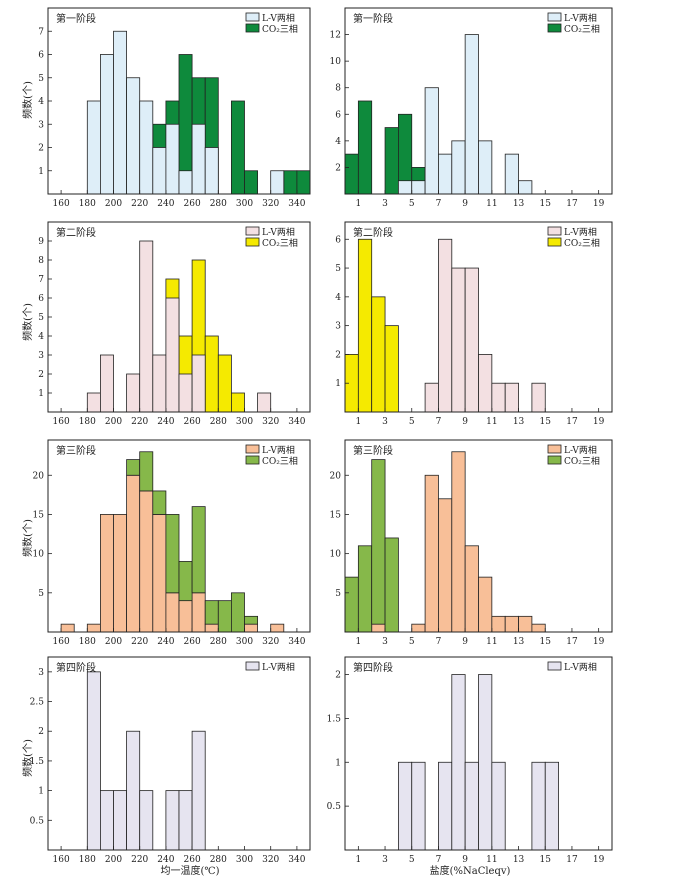 The height and width of the screenshot is (878, 700). I want to click on x-tick-label: 17, so click(572, 422).